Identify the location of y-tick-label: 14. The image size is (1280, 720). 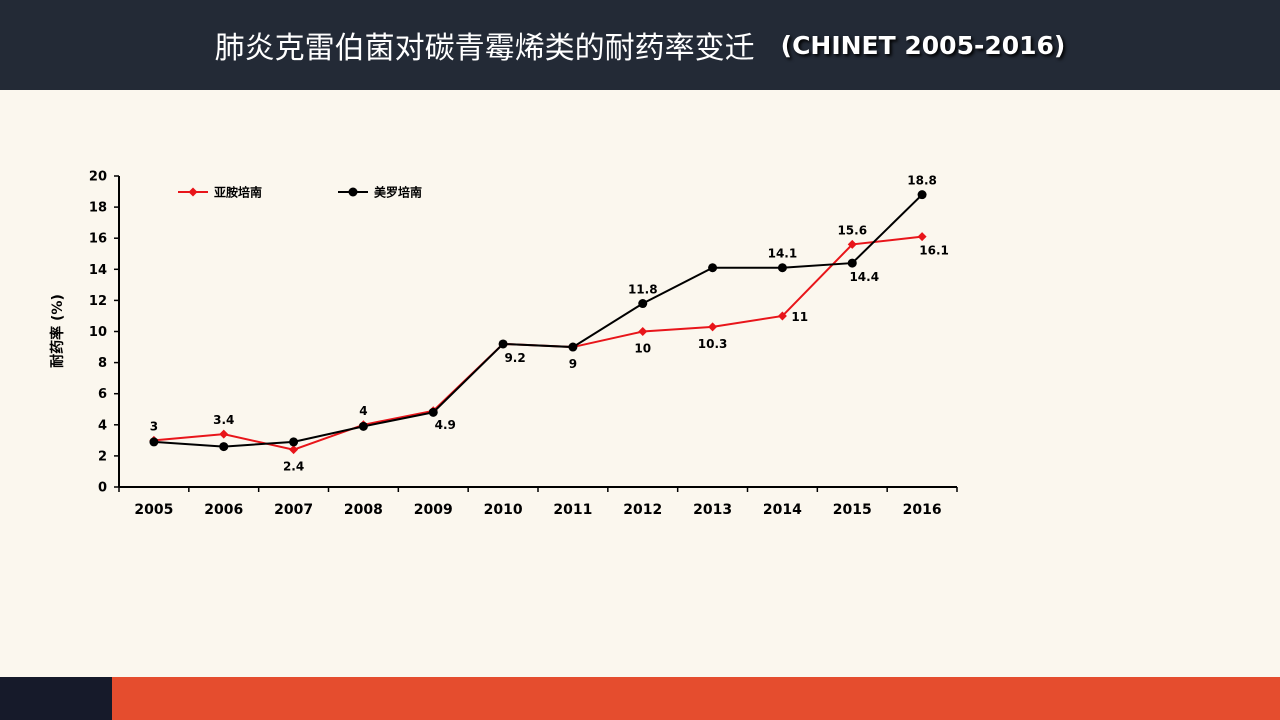
(98, 270).